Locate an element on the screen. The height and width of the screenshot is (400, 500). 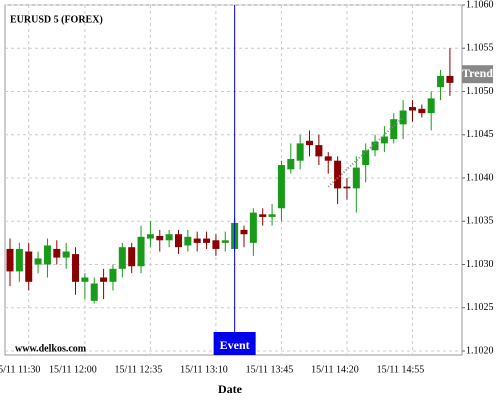
x-axis-title: Date is located at coordinates (230, 389).